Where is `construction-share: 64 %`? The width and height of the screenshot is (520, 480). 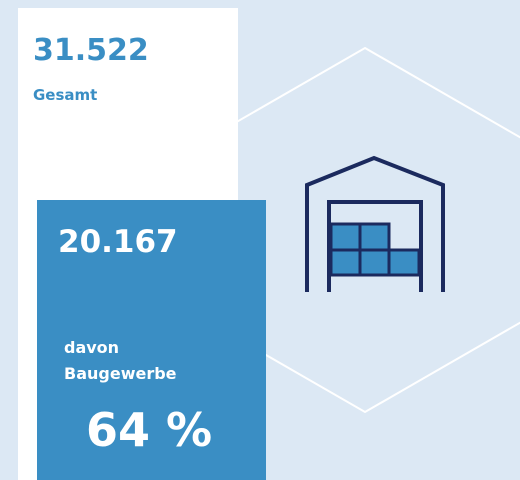
construction-share: 64 % is located at coordinates (149, 430).